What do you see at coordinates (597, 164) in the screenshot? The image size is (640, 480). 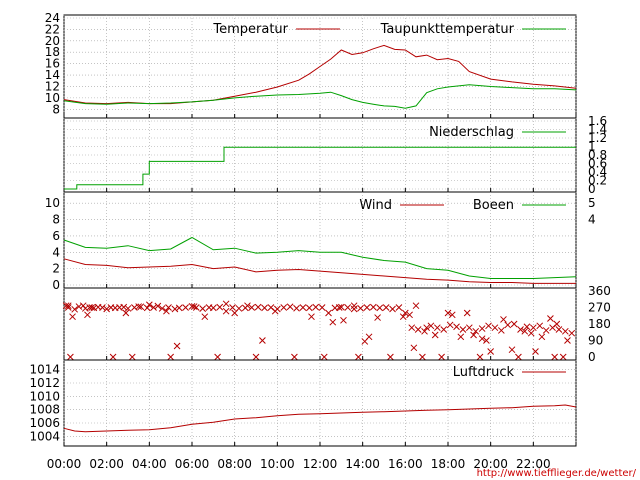 I see `panel-1-rtick: 0.6` at bounding box center [597, 164].